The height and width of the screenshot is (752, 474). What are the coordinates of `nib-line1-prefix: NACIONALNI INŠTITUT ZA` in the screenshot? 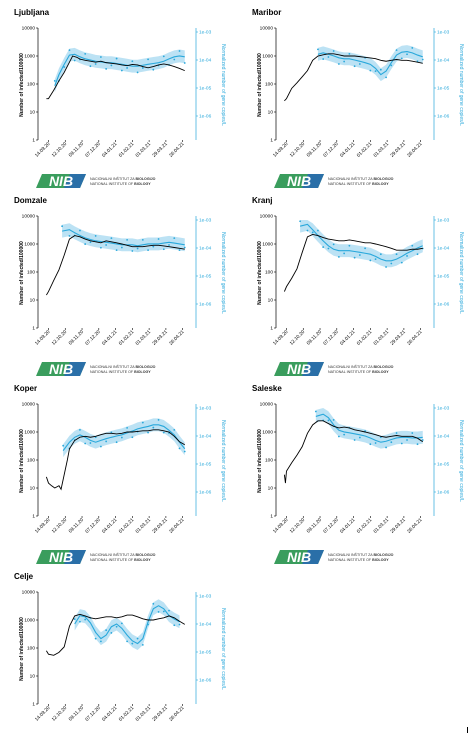 It's located at (113, 555).